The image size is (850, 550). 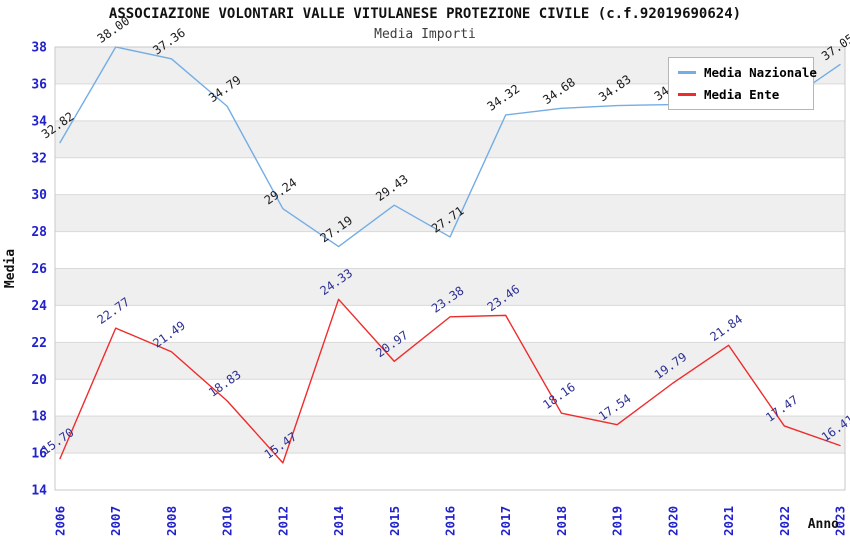 What do you see at coordinates (10, 268) in the screenshot?
I see `y-axis-title: Media` at bounding box center [10, 268].